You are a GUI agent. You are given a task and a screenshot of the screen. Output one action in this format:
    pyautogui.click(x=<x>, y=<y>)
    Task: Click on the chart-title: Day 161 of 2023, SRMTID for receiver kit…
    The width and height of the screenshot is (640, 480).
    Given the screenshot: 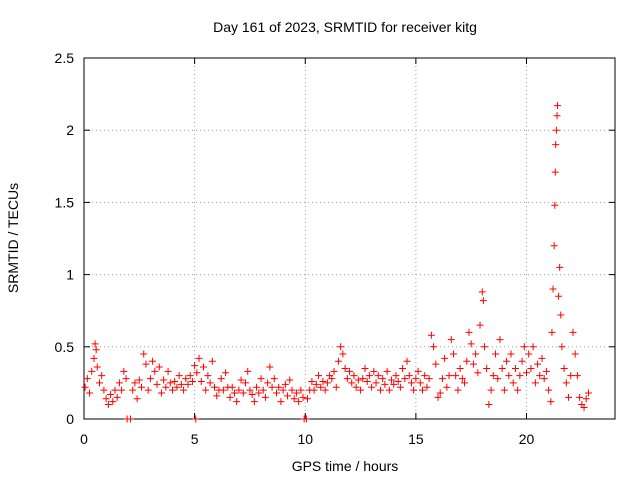 What is the action you would take?
    pyautogui.click(x=345, y=27)
    